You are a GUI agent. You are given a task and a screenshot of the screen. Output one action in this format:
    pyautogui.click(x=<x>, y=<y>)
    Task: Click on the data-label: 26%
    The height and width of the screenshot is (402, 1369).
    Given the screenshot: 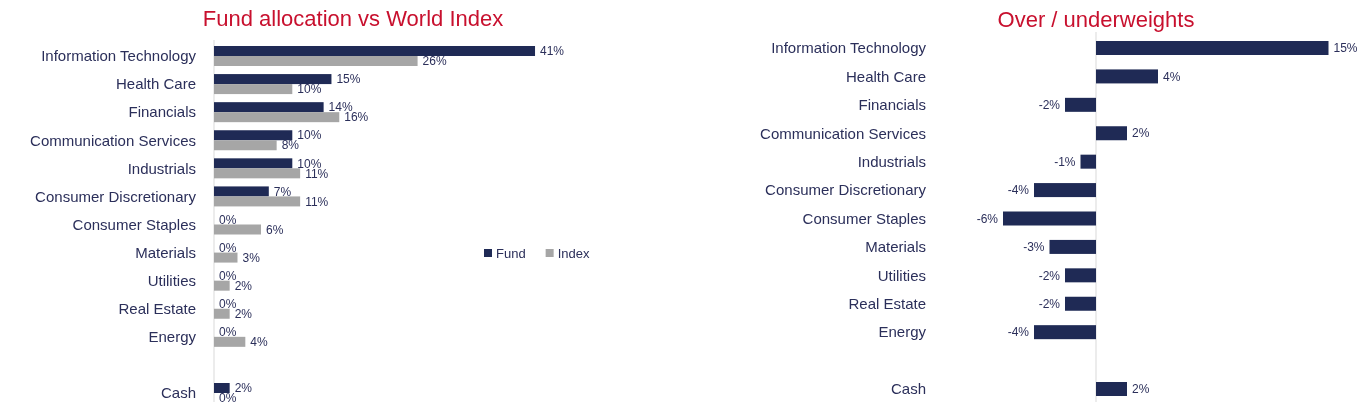 What is the action you would take?
    pyautogui.click(x=434, y=61)
    